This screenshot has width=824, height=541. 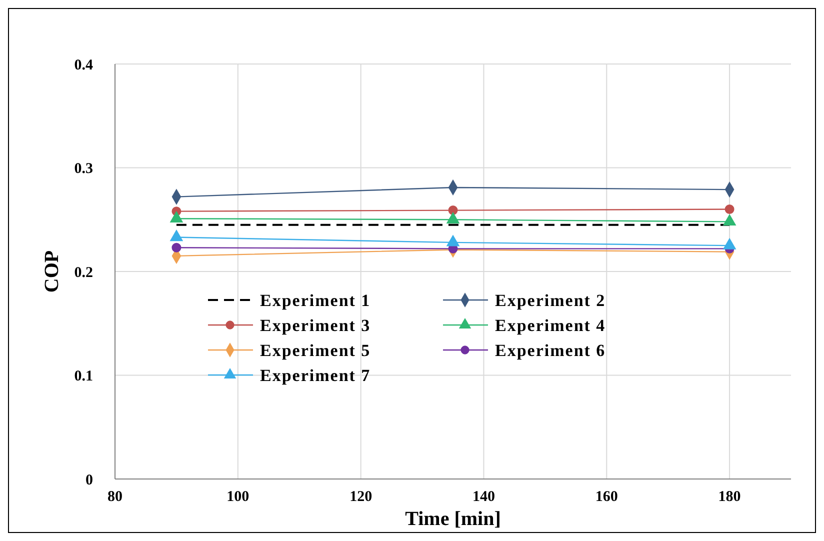 I want to click on x-tick-label: 120, so click(x=361, y=497).